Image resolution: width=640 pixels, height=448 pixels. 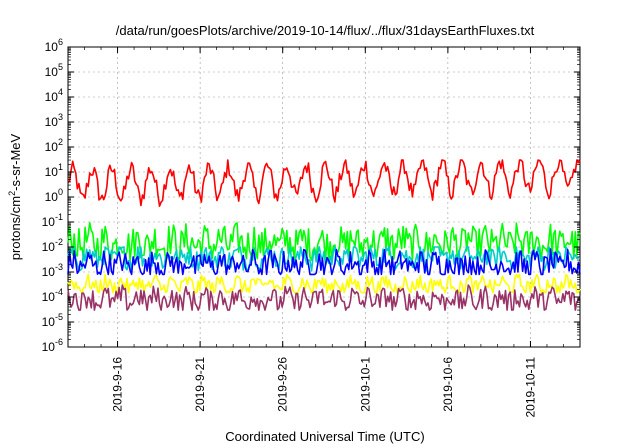 I want to click on x-axis-label: Coordinated Universal Time (UTC), so click(x=324, y=436).